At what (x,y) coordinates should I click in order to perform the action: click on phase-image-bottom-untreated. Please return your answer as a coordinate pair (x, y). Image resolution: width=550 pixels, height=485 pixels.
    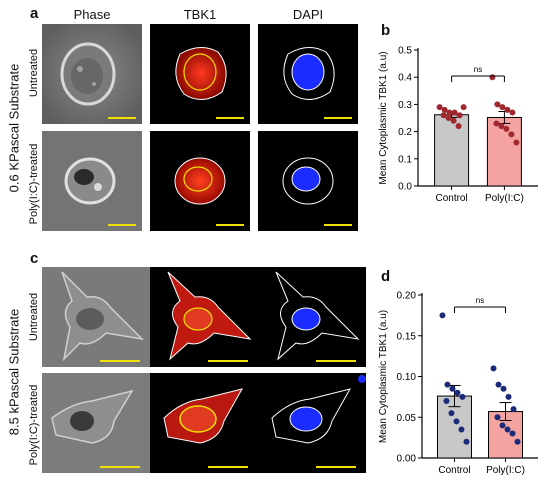
    Looking at the image, I should click on (96, 317).